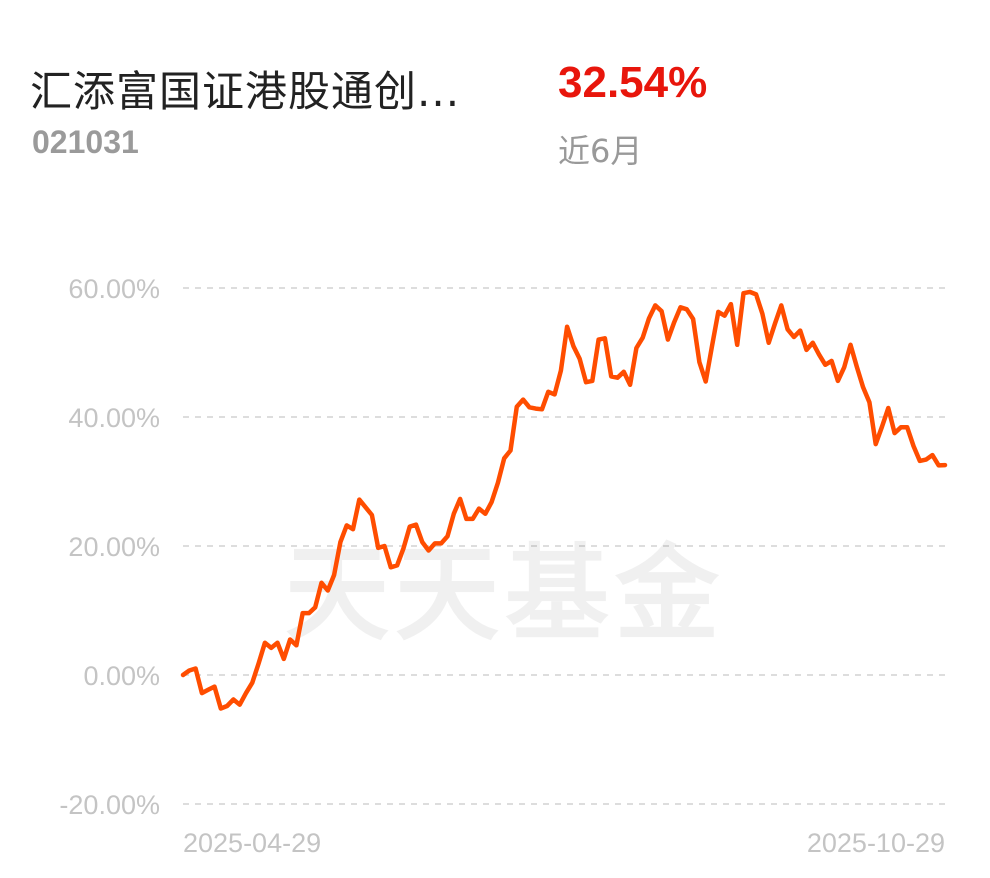 This screenshot has width=990, height=878. Describe the element at coordinates (114, 289) in the screenshot. I see `y-tick-label: 60.00%` at that location.